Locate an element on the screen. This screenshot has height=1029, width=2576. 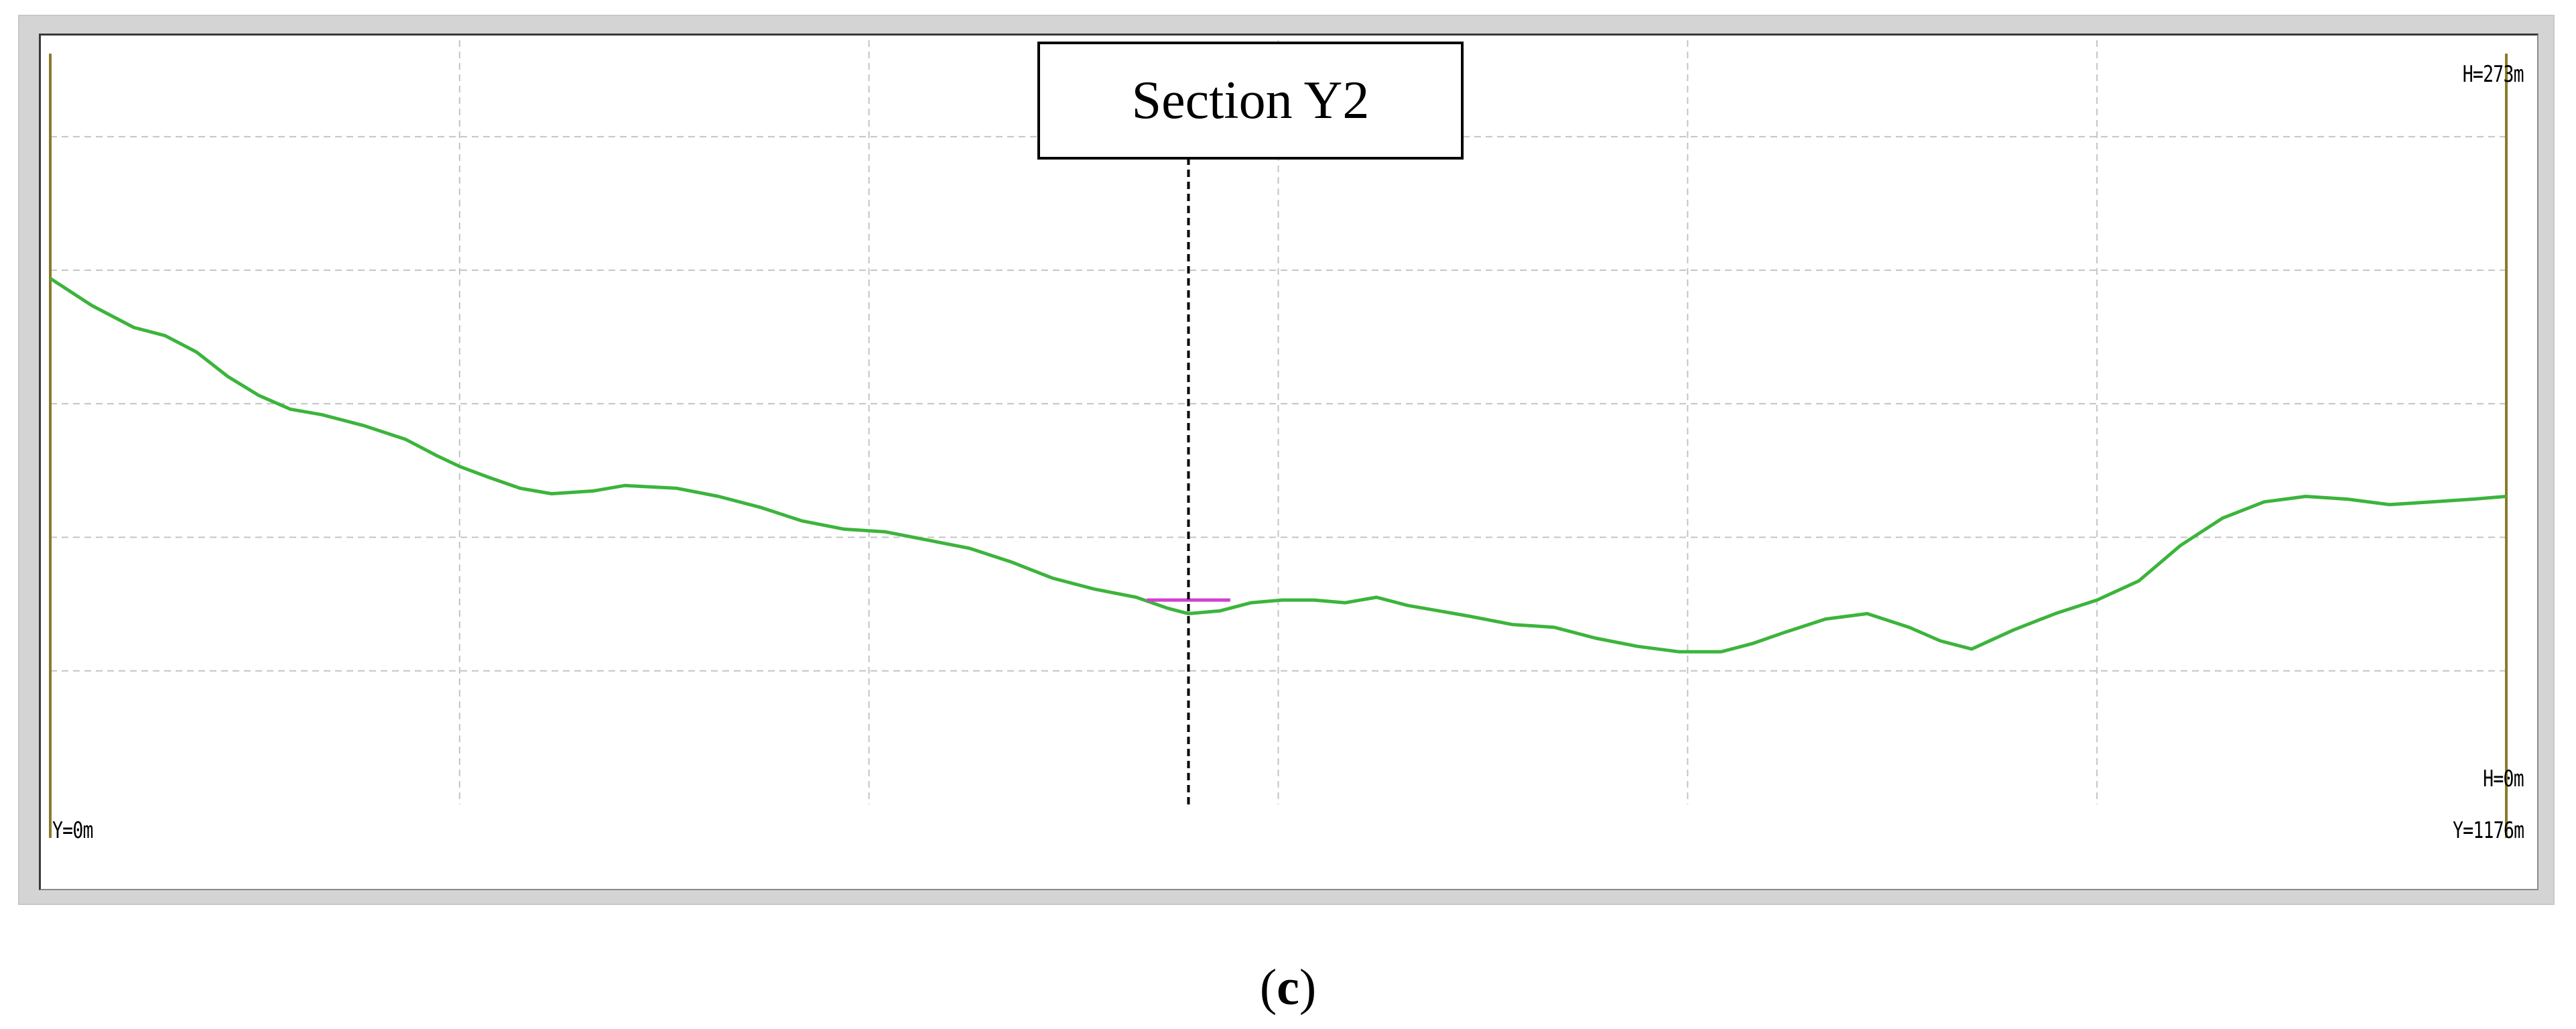
h-min-label: H=0m is located at coordinates (2503, 779).